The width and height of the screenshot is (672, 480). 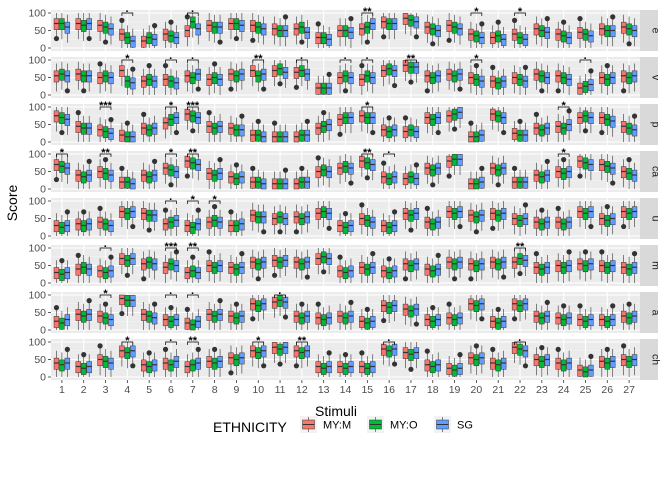 I want to click on x-tick-label: 5, so click(x=149, y=390).